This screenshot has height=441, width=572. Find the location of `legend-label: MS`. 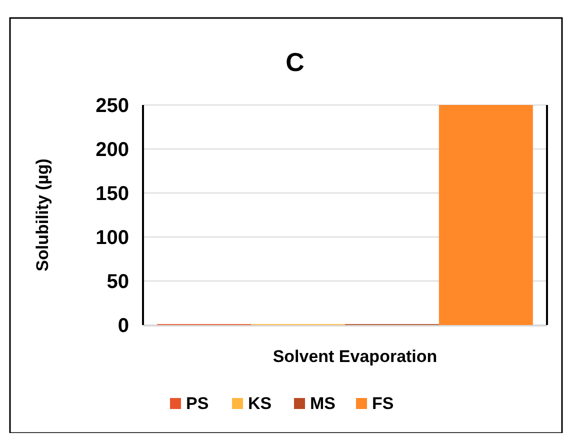

legend-label: MS is located at coordinates (323, 403).